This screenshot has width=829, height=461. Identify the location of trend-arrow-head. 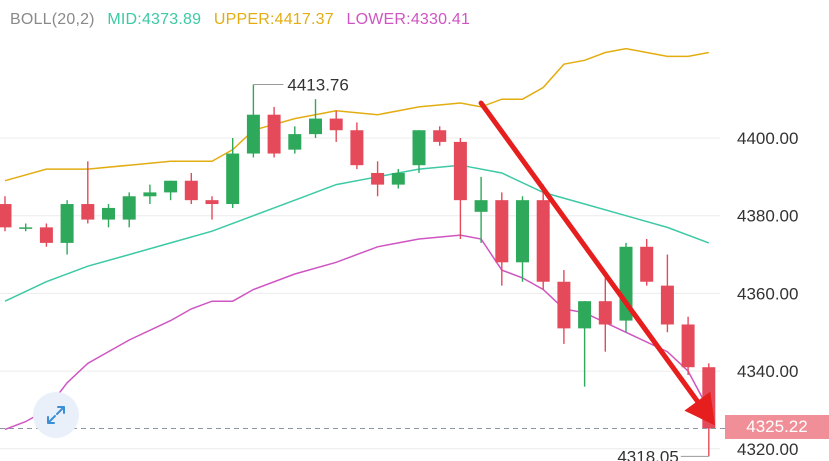
(699, 408).